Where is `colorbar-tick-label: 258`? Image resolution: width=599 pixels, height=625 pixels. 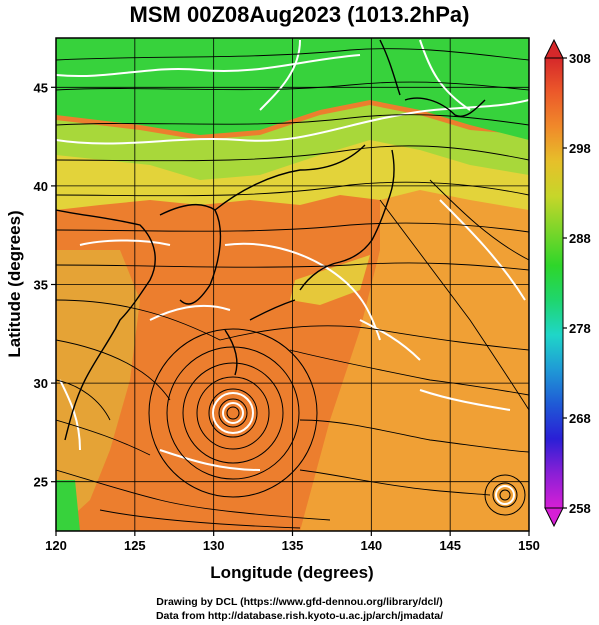 colorbar-tick-label: 258 is located at coordinates (580, 508).